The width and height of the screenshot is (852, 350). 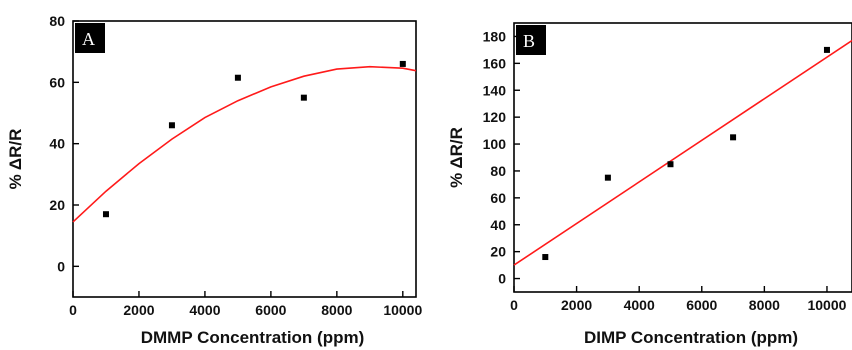 What do you see at coordinates (678, 299) in the screenshot?
I see `x-ticks-b: 0 2000 4000 6000 8000 10000` at bounding box center [678, 299].